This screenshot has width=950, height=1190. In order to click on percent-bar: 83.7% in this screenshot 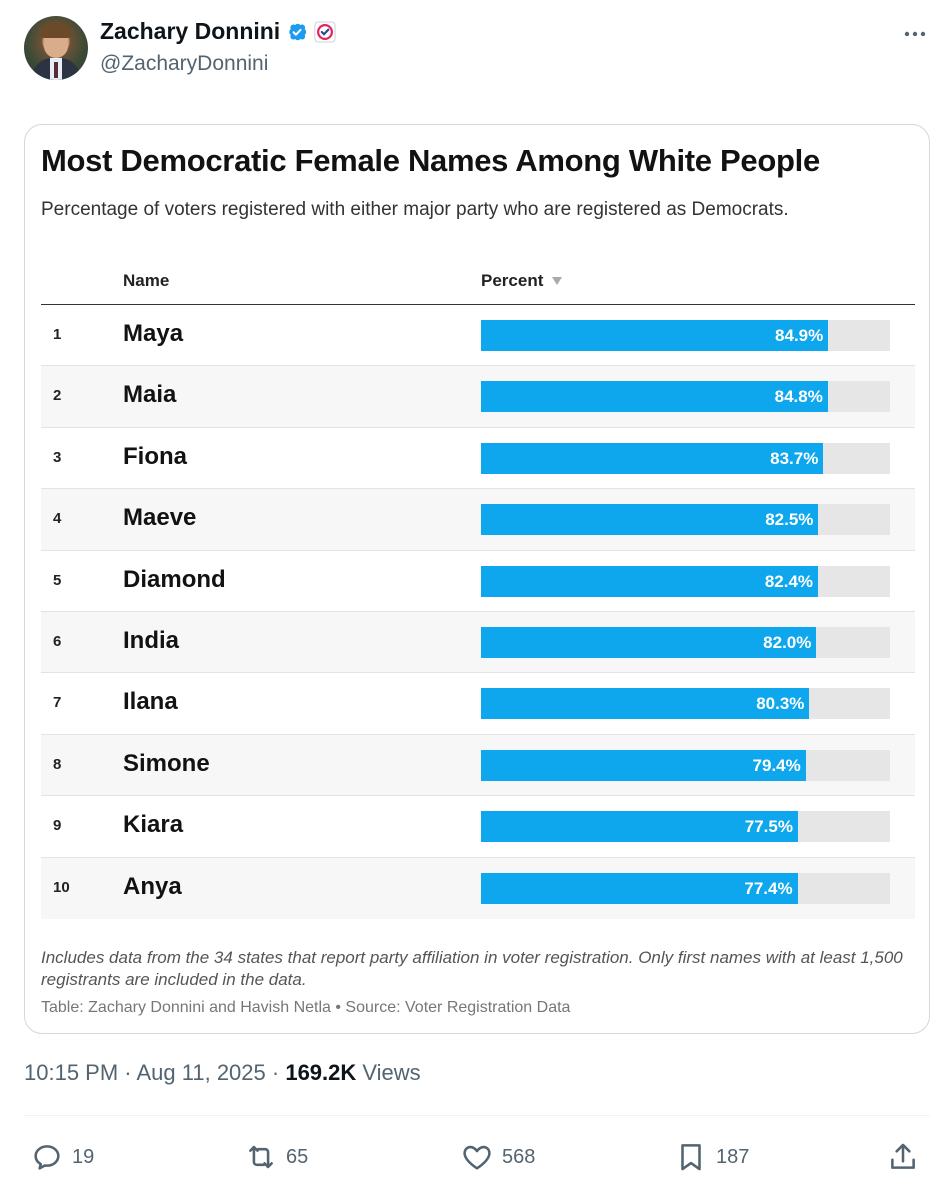, I will do `click(652, 458)`.